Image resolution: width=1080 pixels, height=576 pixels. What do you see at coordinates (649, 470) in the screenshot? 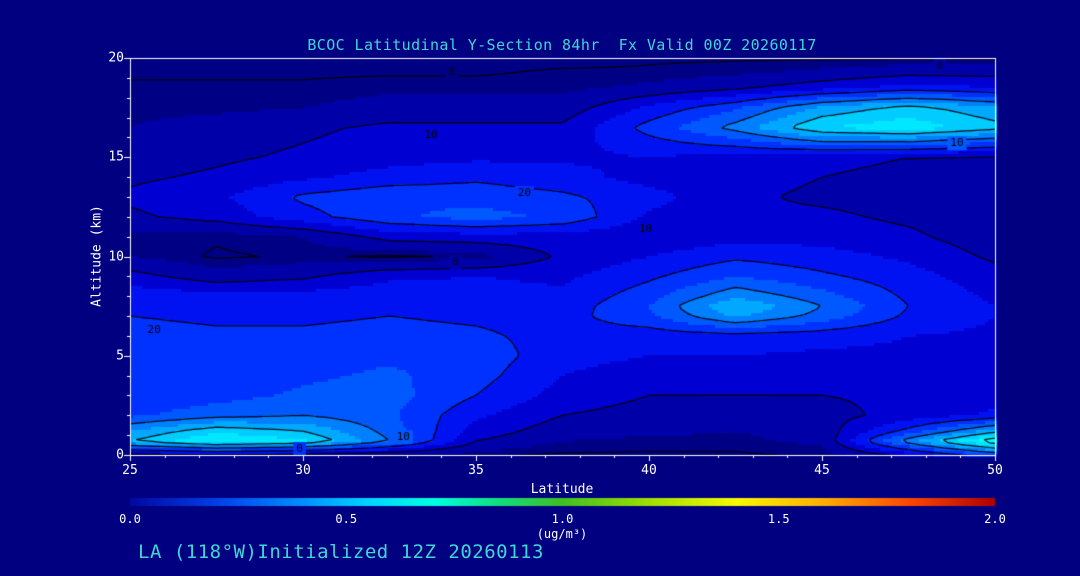
I see `x-tick-label: 40` at bounding box center [649, 470].